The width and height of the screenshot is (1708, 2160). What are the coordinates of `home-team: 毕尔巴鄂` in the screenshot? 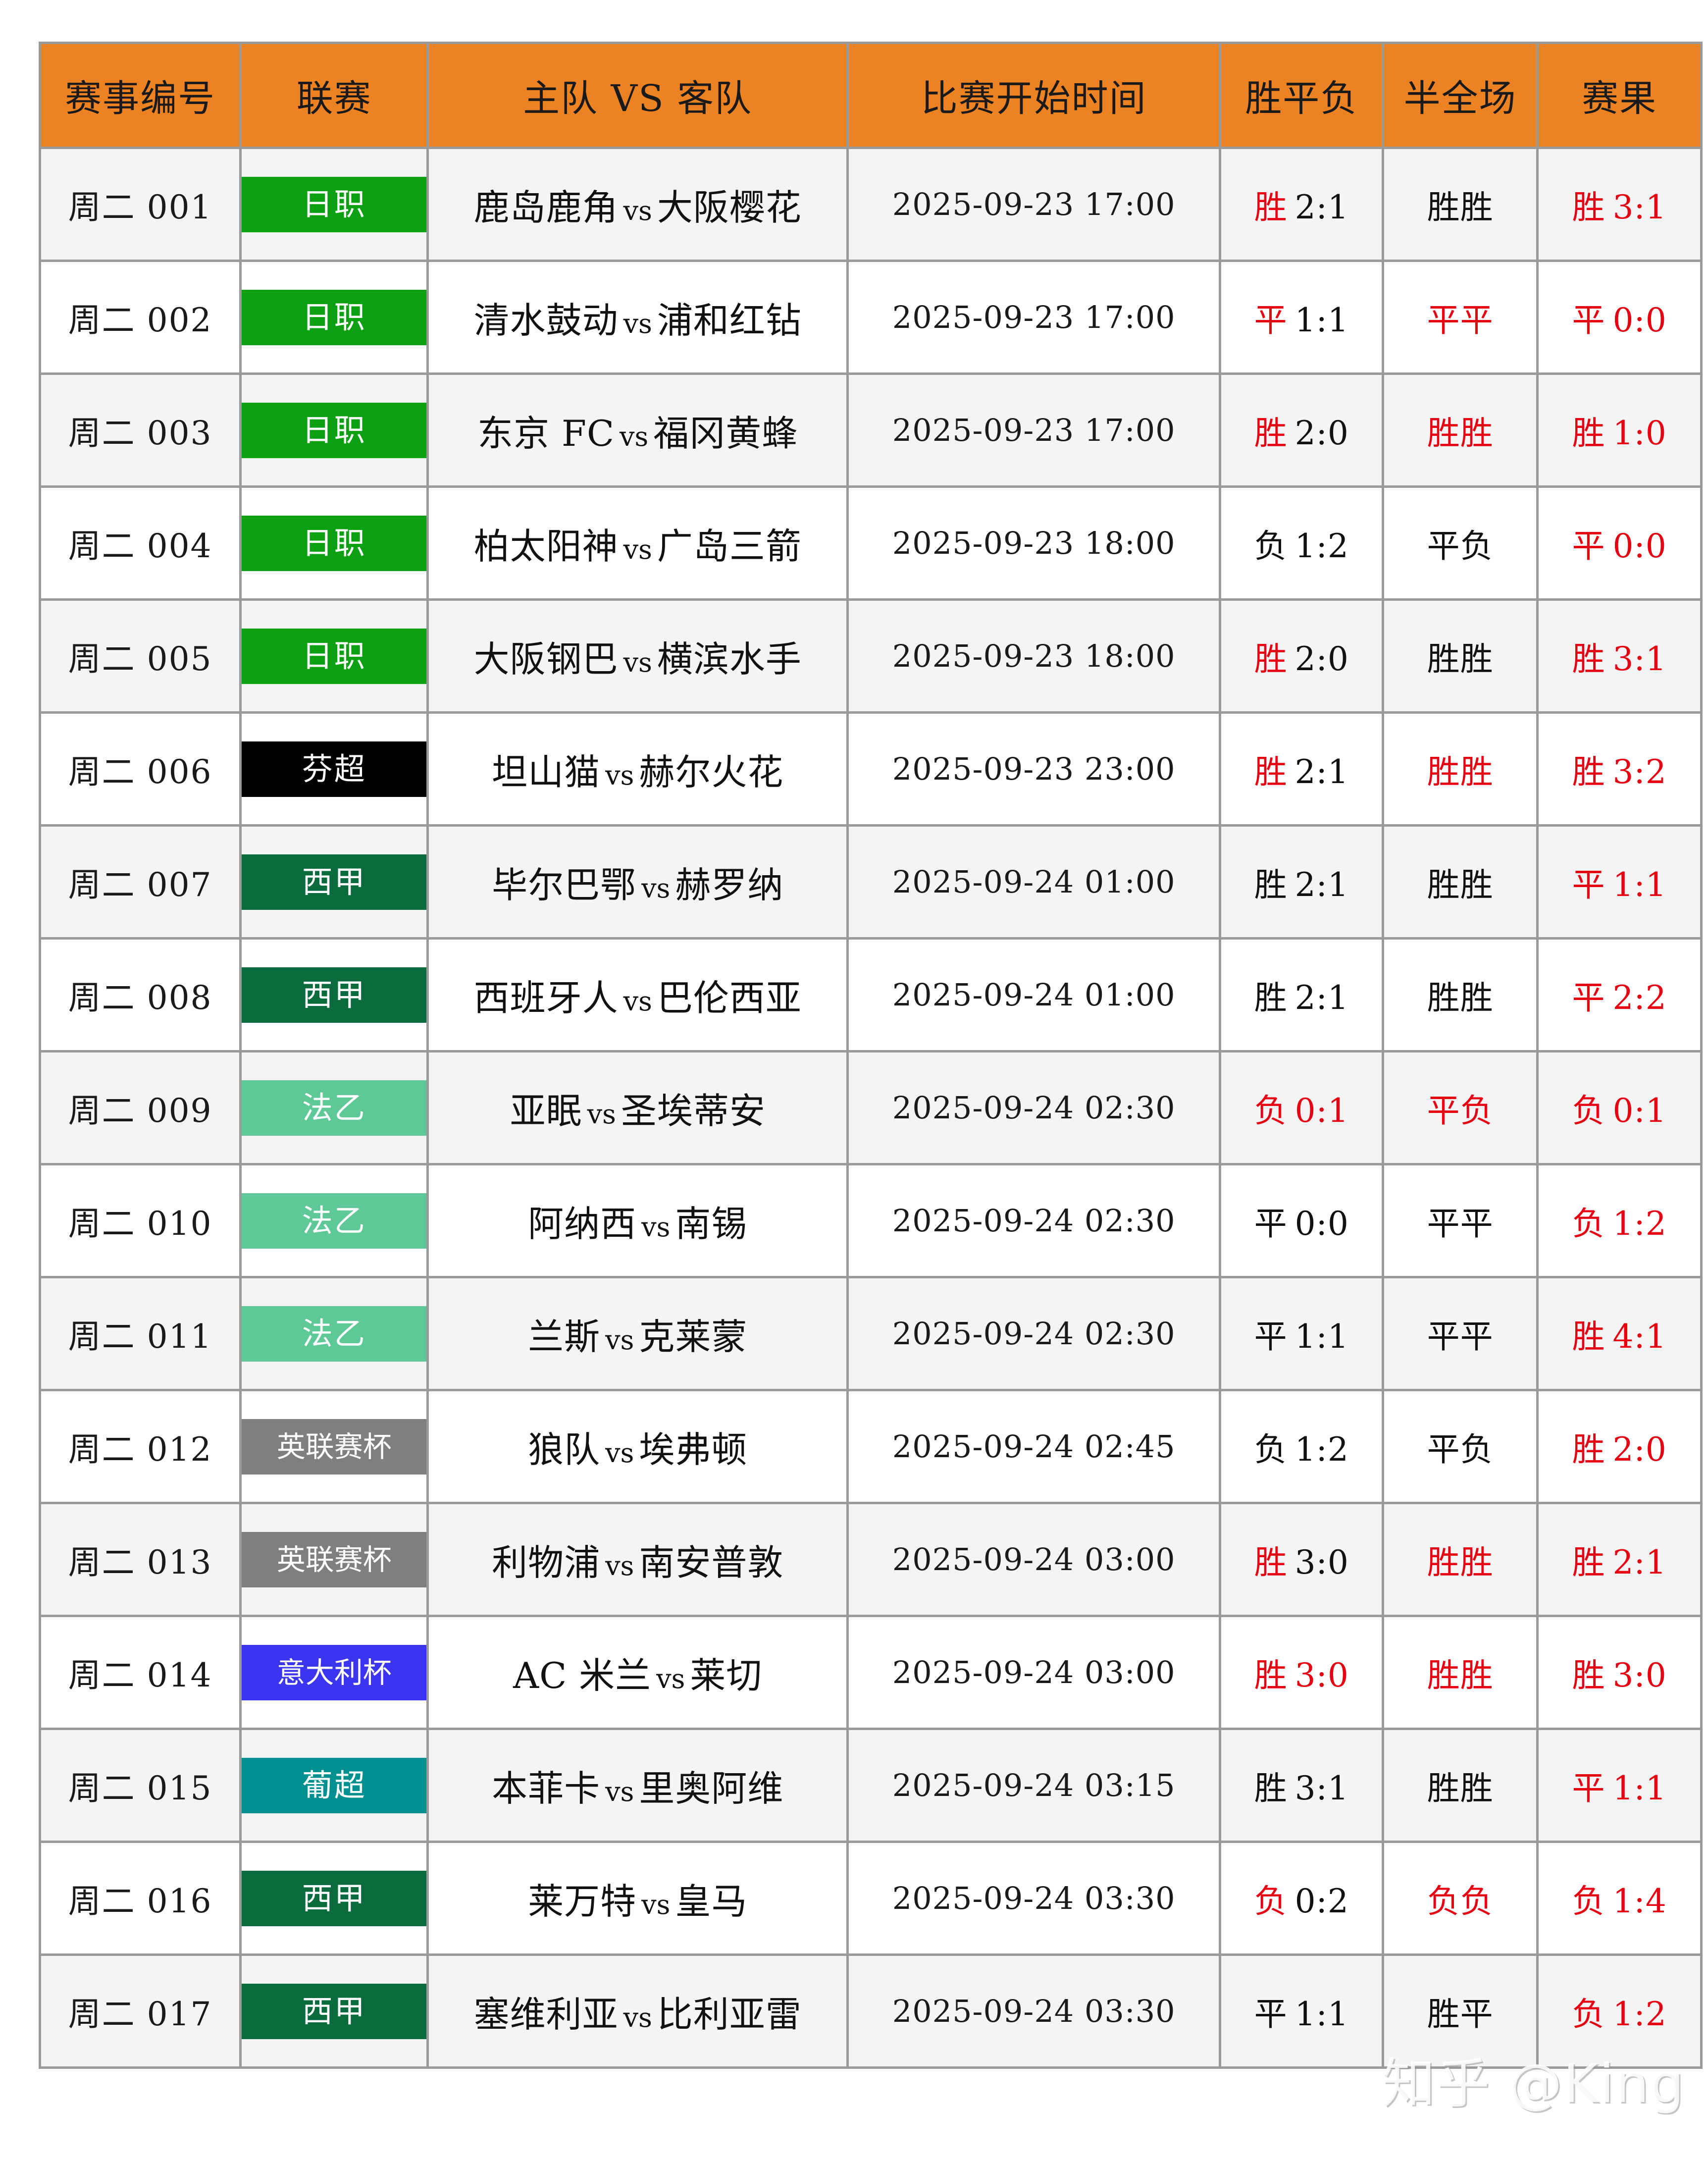 It's located at (564, 885).